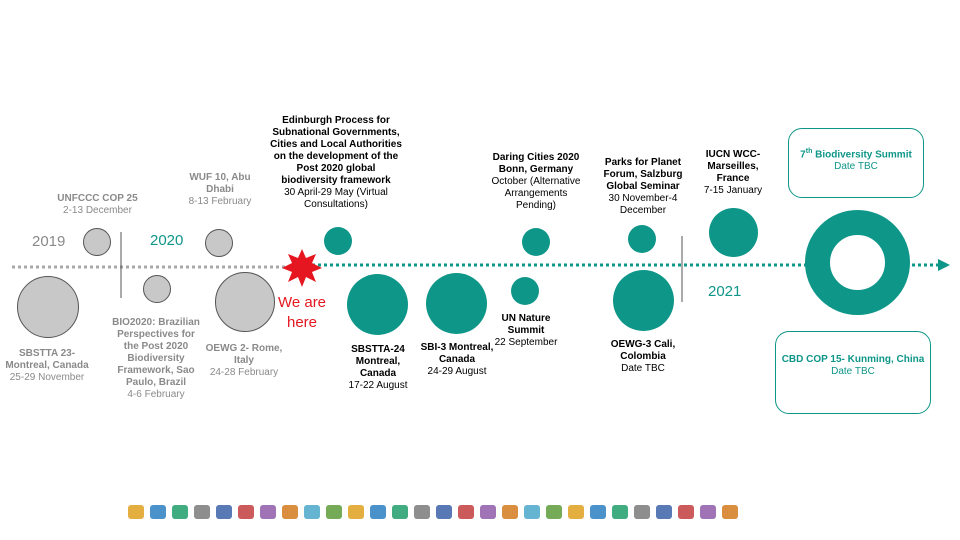  Describe the element at coordinates (377, 304) in the screenshot. I see `sbstta24-marker` at that location.